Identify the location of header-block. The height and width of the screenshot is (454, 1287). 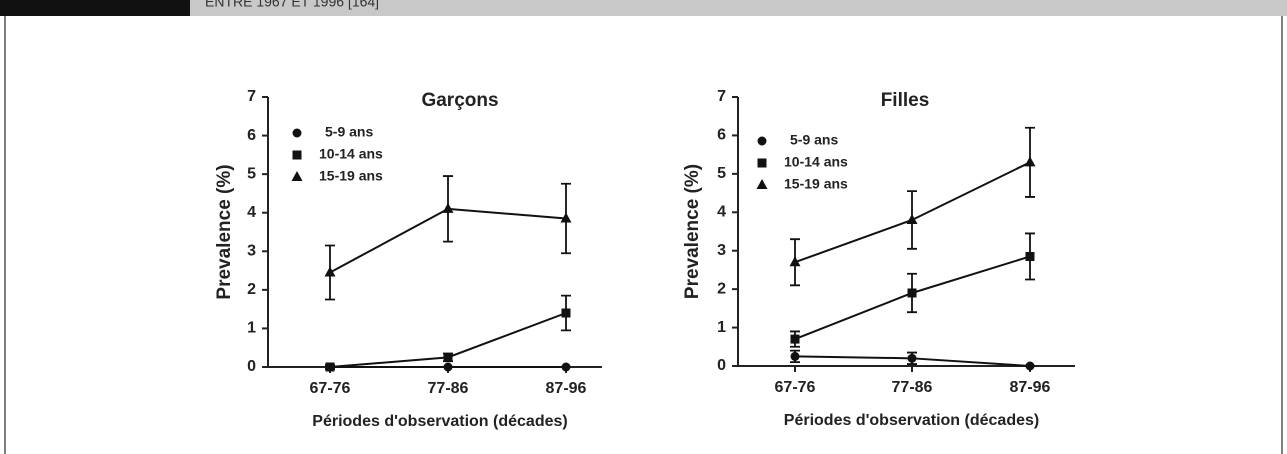
(95, 8).